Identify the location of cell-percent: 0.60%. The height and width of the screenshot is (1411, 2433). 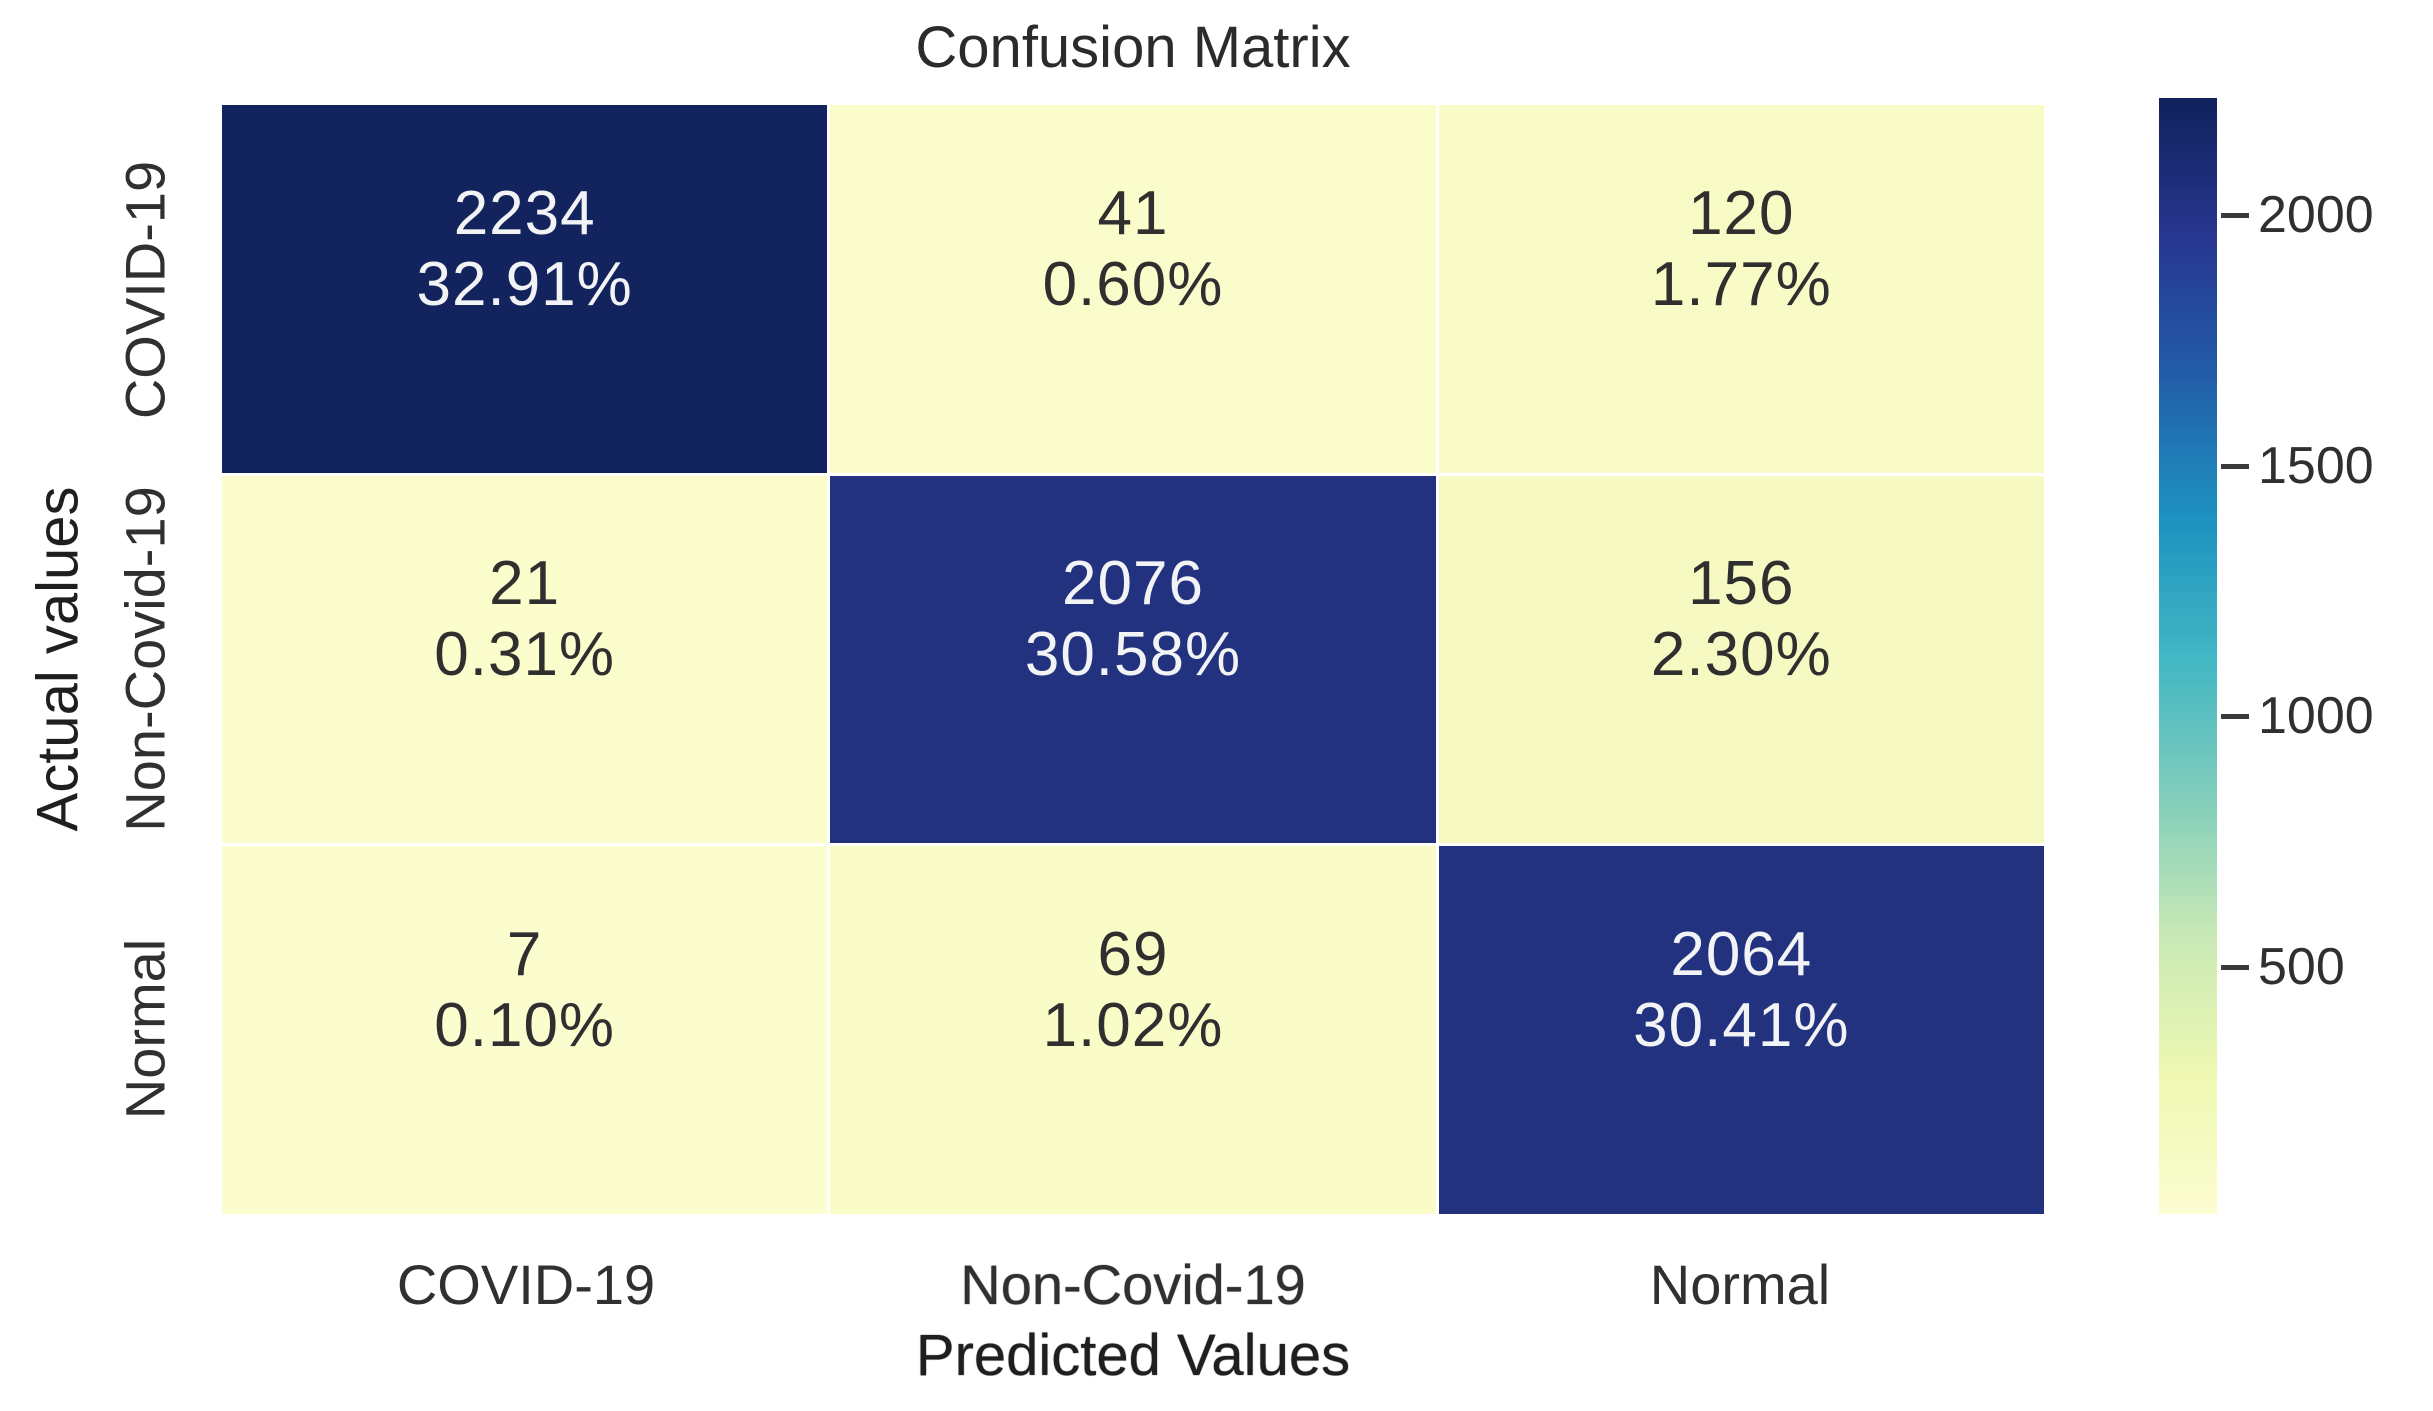
(1133, 284).